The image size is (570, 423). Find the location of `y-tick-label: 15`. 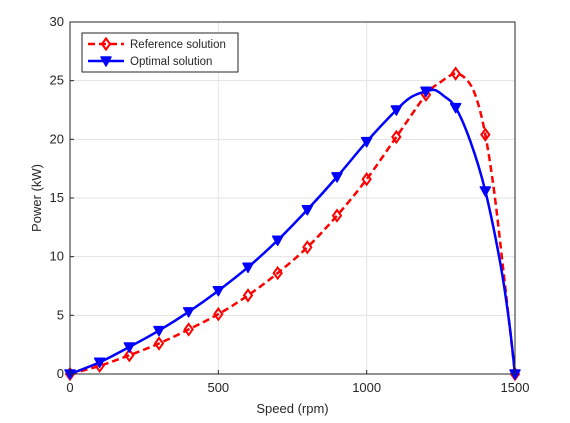

y-tick-label: 15 is located at coordinates (57, 197).